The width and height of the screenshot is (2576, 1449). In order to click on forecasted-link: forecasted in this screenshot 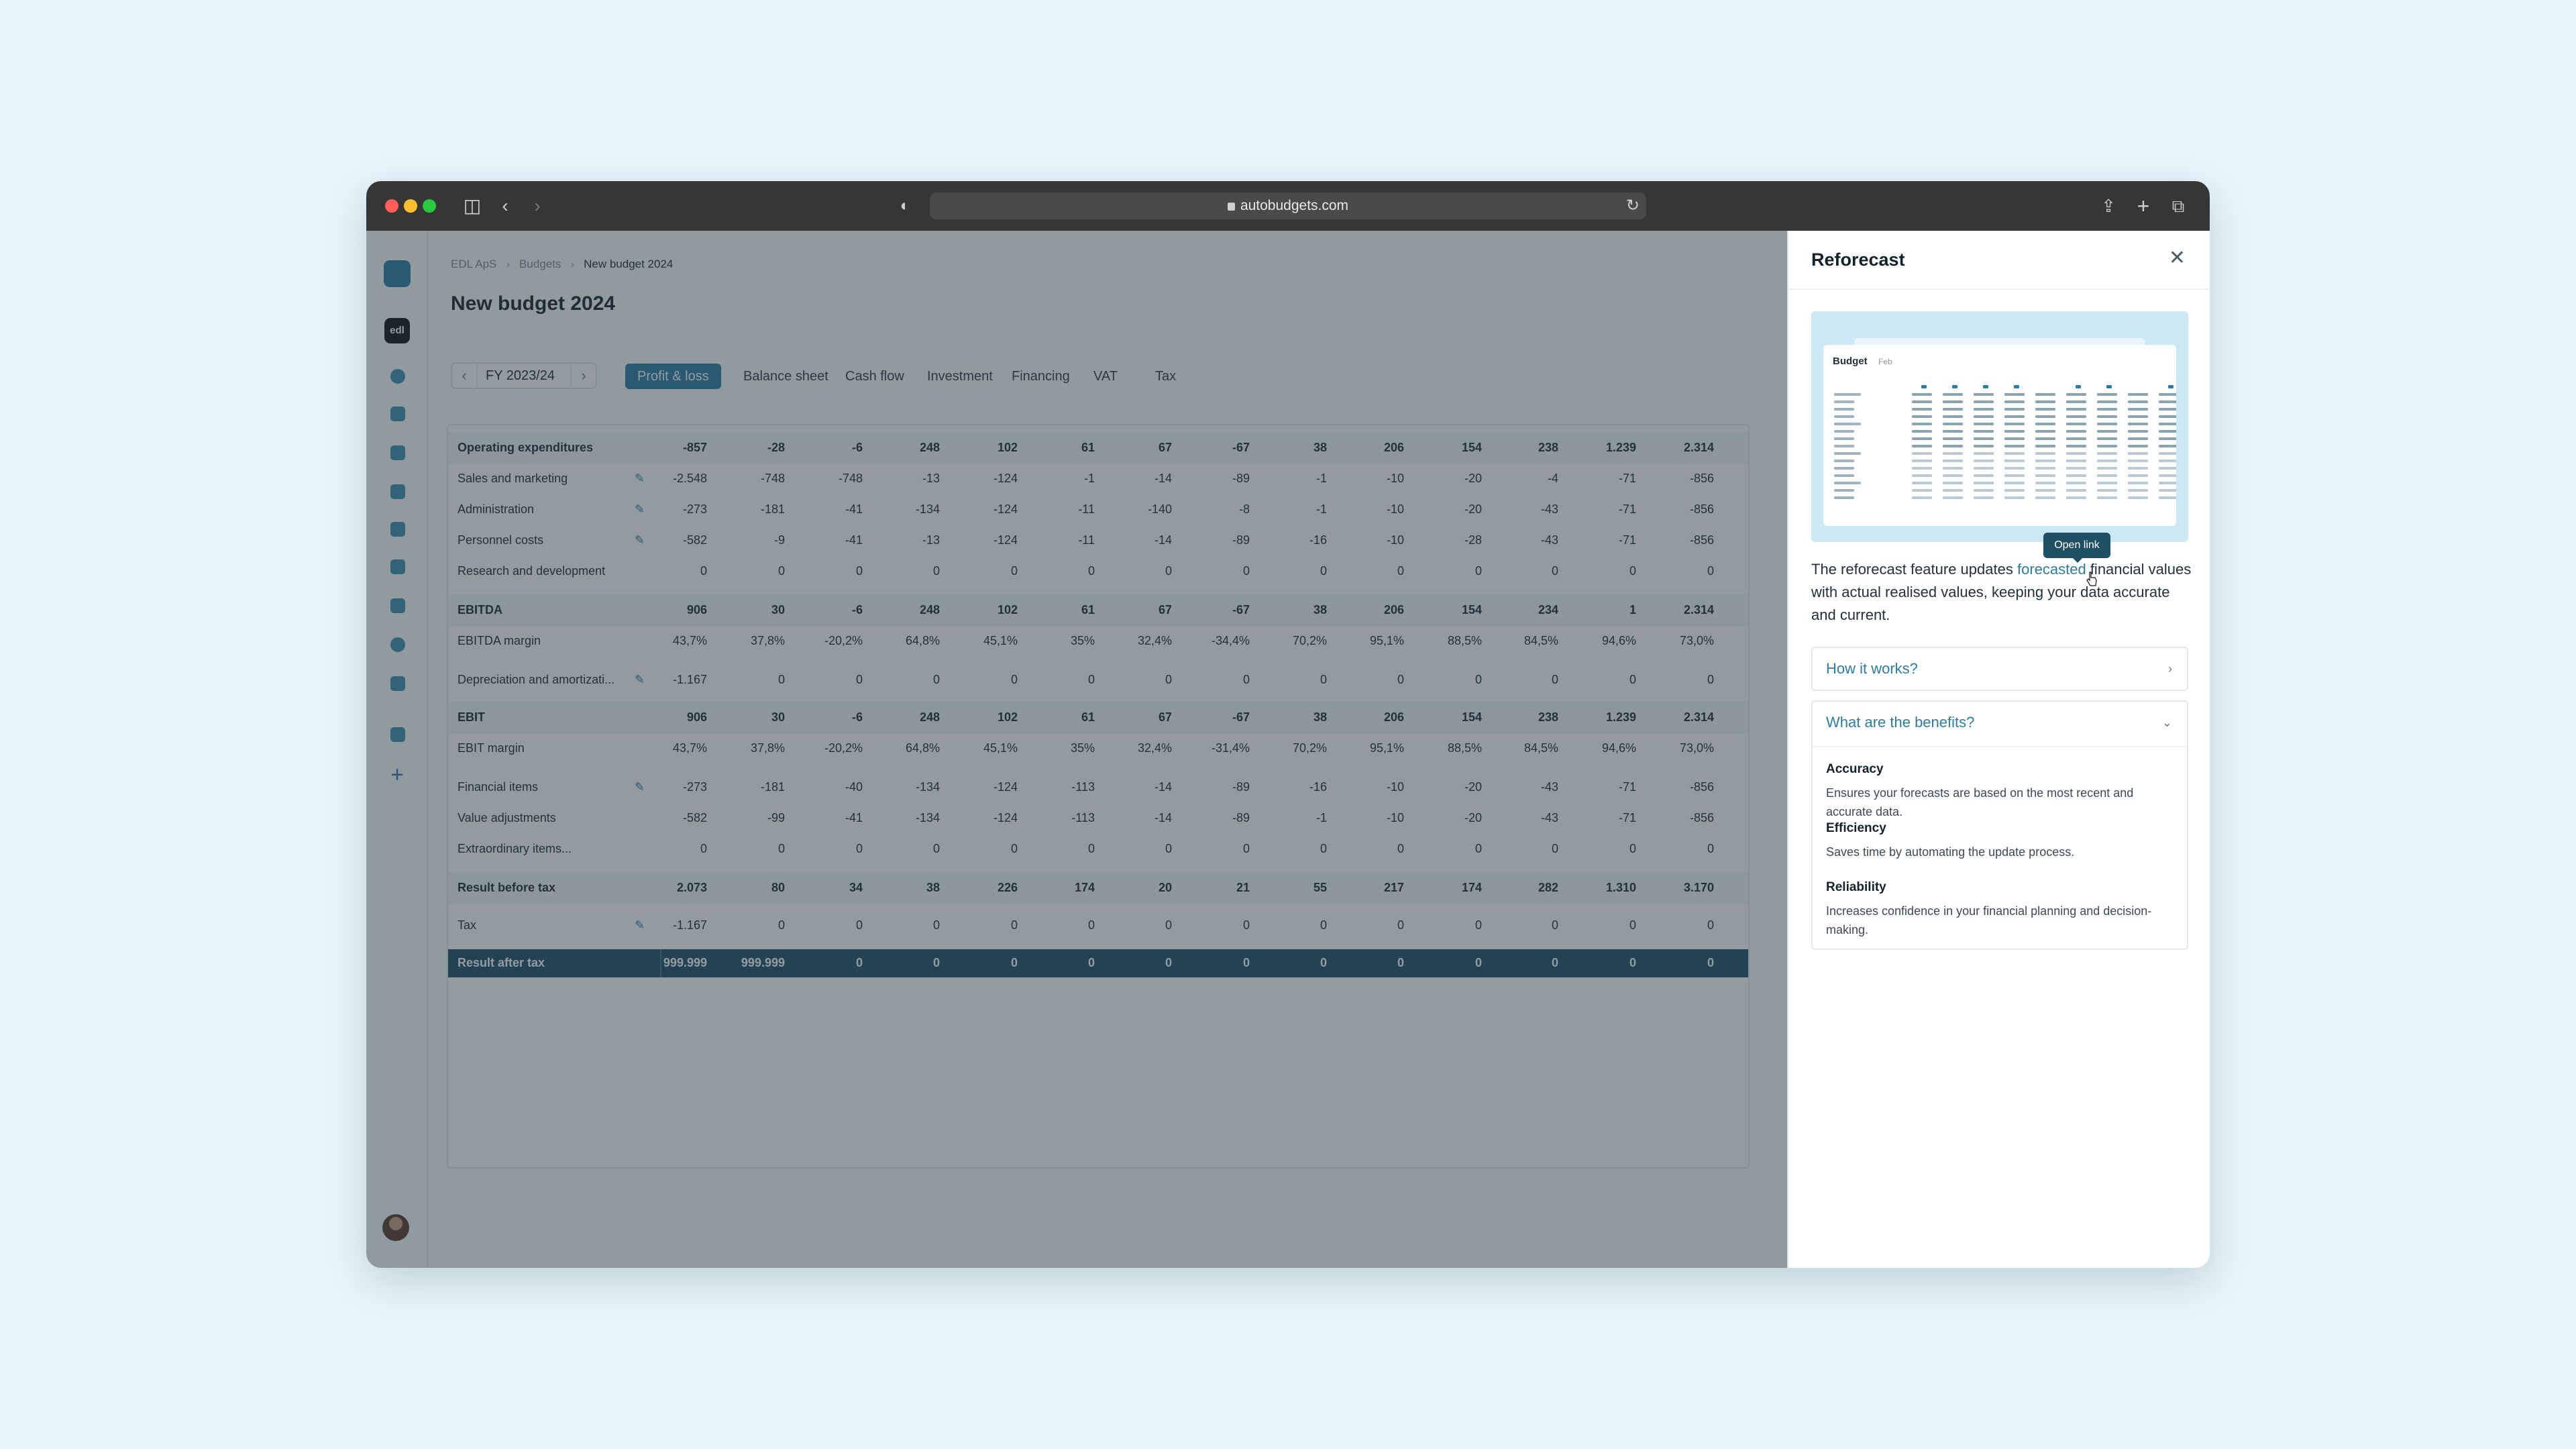, I will do `click(2051, 569)`.